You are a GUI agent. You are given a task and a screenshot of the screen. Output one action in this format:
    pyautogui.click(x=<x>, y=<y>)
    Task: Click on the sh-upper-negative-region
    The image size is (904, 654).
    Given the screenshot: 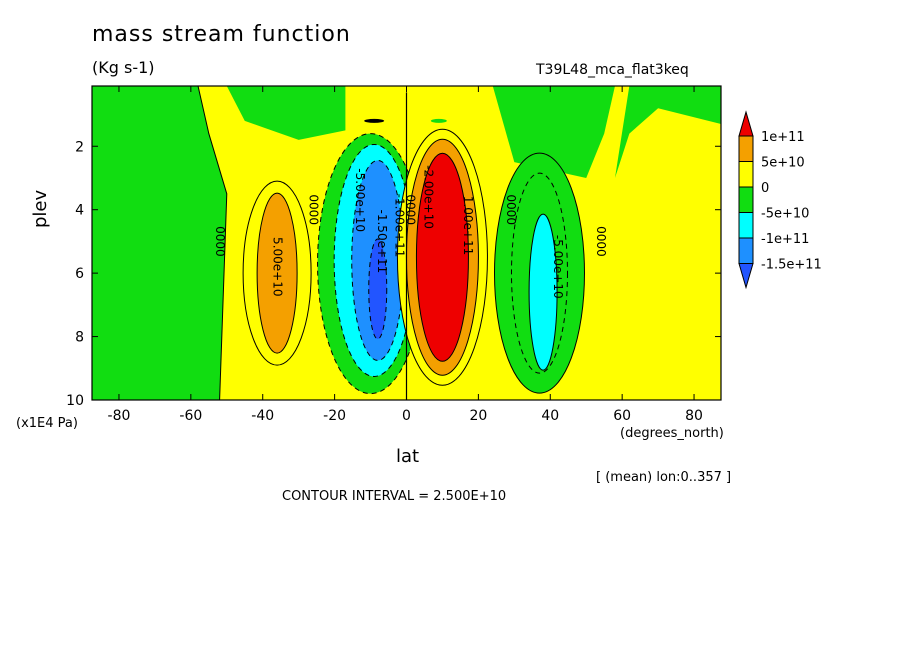 What is the action you would take?
    pyautogui.click(x=286, y=113)
    